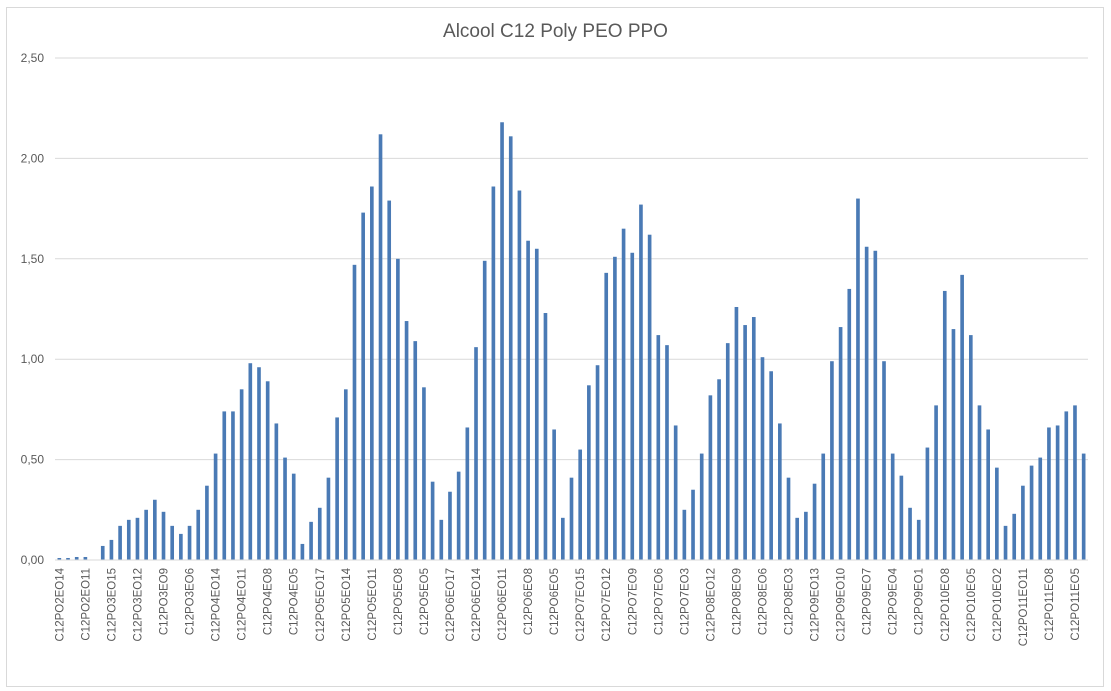 This screenshot has width=1111, height=691. Describe the element at coordinates (659, 601) in the screenshot. I see `x-tick-label: C12PO7EO6` at that location.